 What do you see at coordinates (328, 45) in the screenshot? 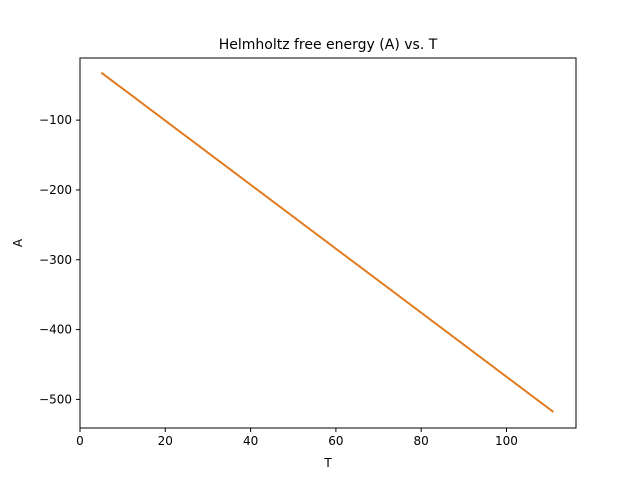
I see `chart-title: Helmholtz free energy (A) vs. T` at bounding box center [328, 45].